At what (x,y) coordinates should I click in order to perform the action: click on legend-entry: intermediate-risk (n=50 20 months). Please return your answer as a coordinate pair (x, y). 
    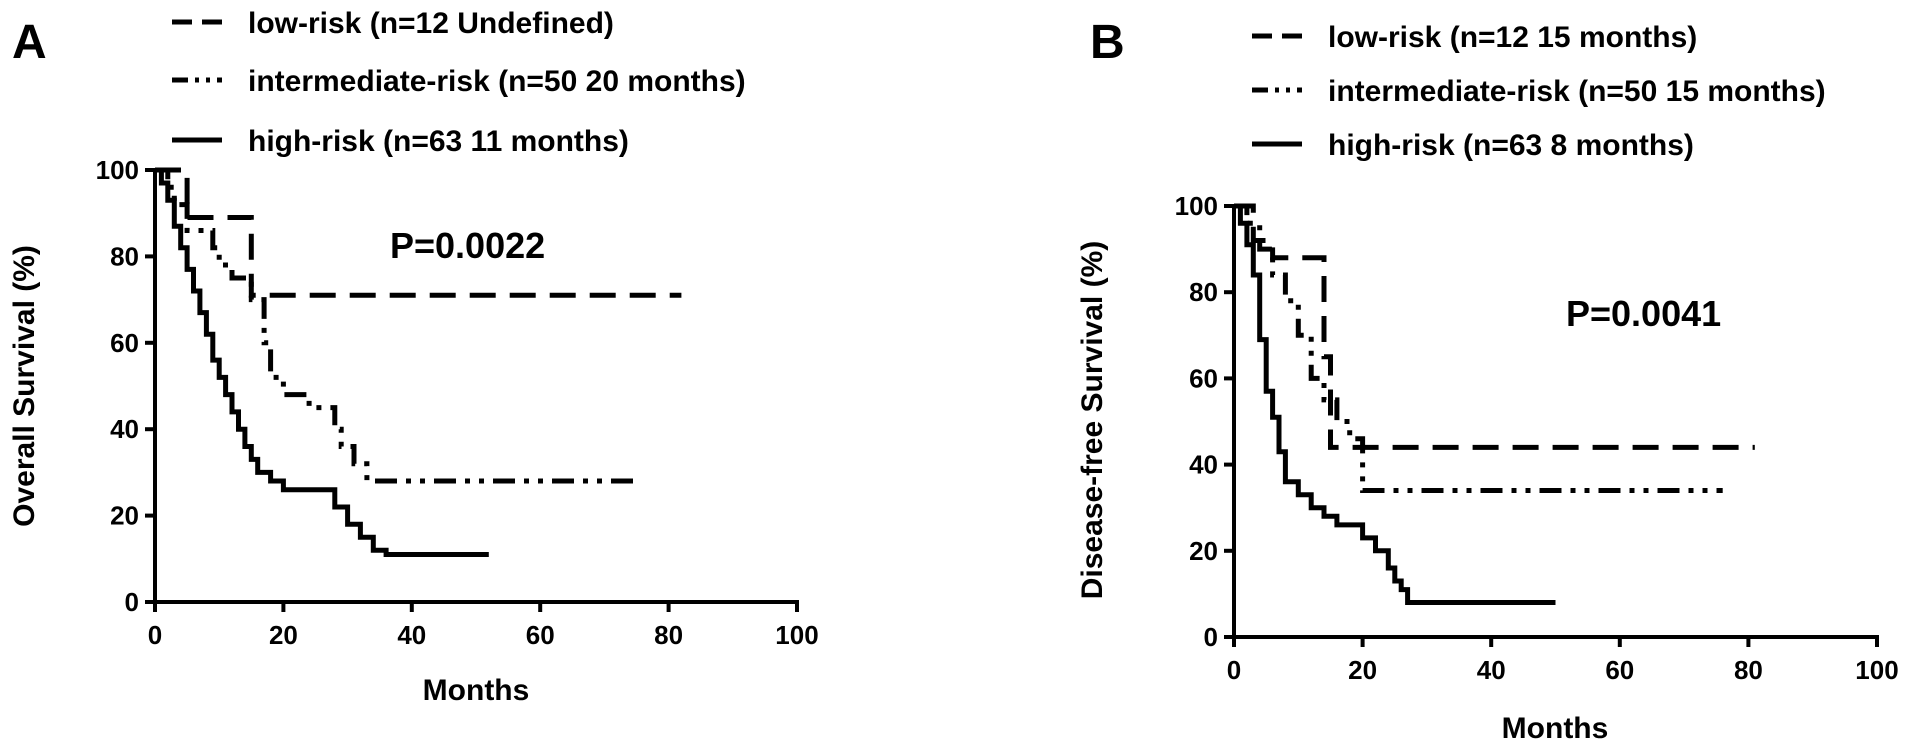
    Looking at the image, I should click on (497, 81).